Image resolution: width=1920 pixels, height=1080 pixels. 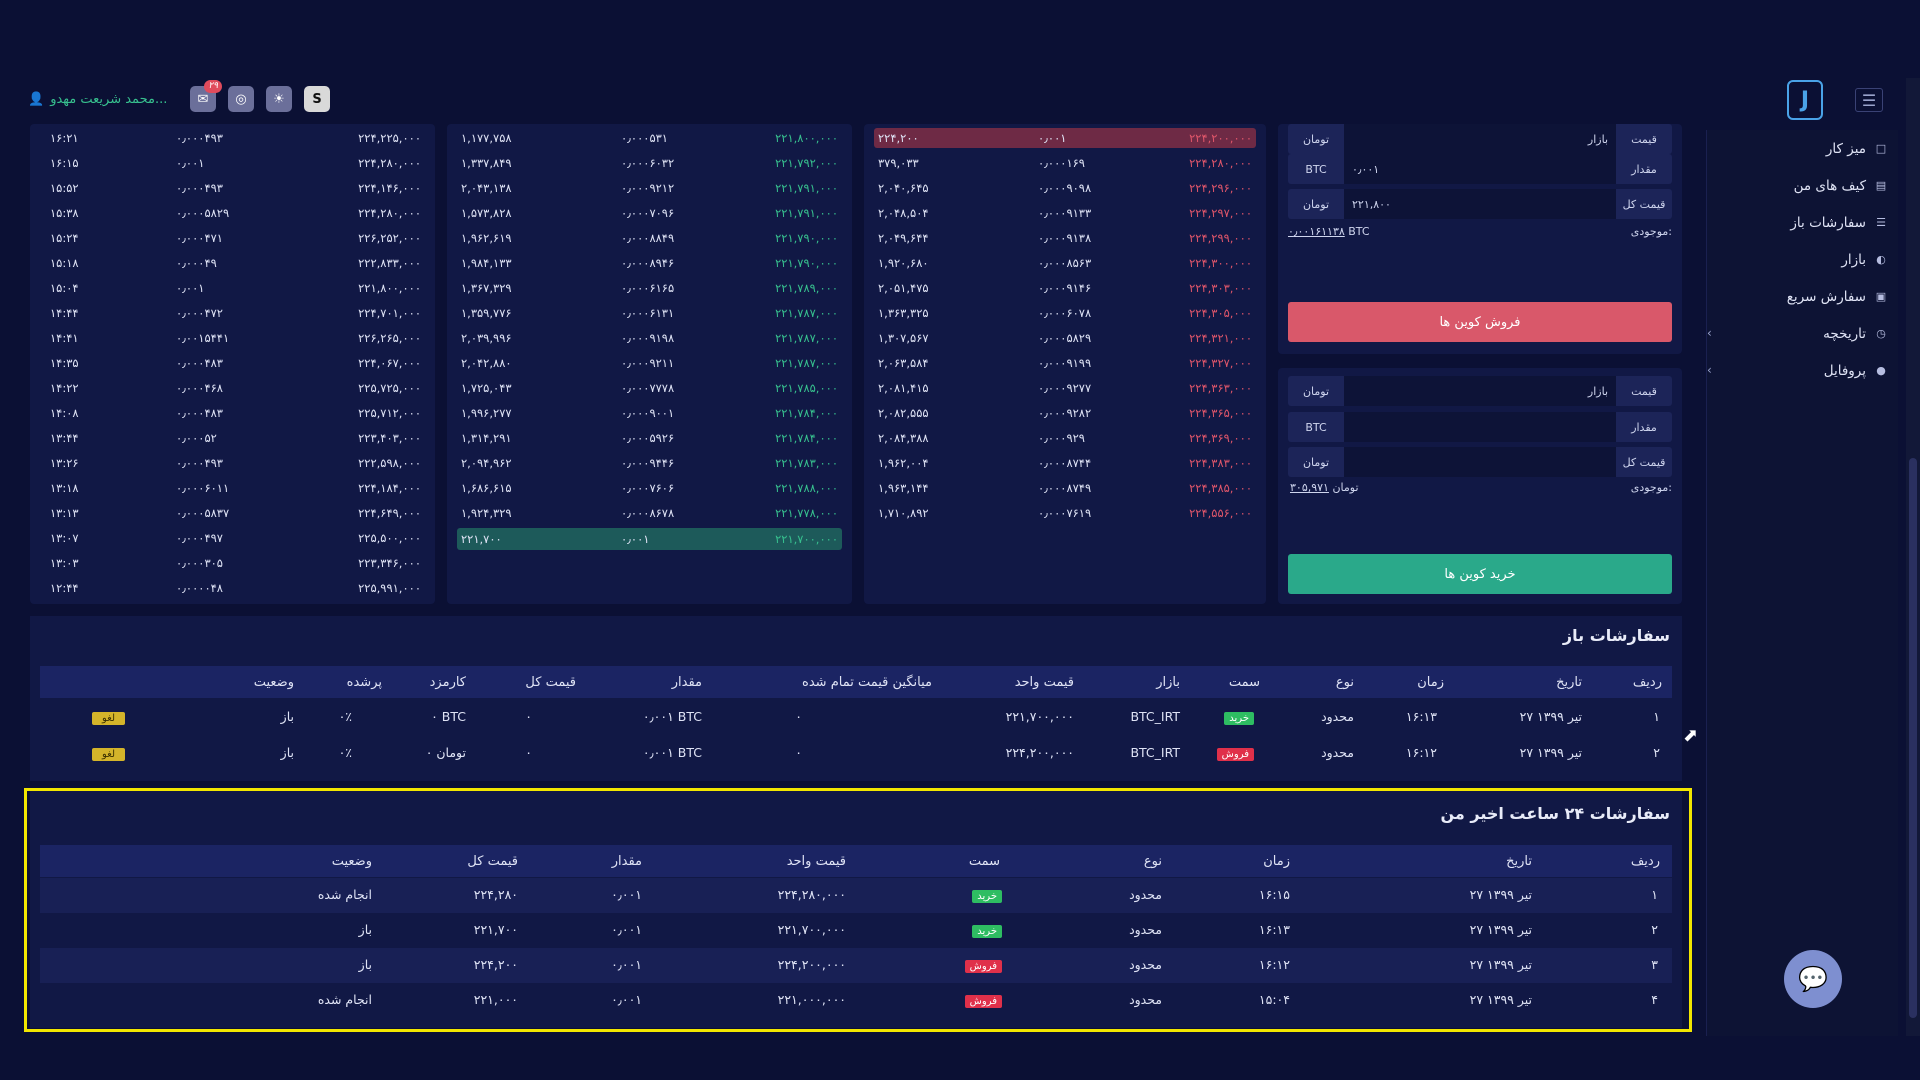 What do you see at coordinates (1065, 463) in the screenshot?
I see `sell-order-row: ۱,۹۶۲,۰۰۴ ۰٫۰۰۰۸۷۴۴ ۲۲۴,۳۸۳,۰۰۰` at bounding box center [1065, 463].